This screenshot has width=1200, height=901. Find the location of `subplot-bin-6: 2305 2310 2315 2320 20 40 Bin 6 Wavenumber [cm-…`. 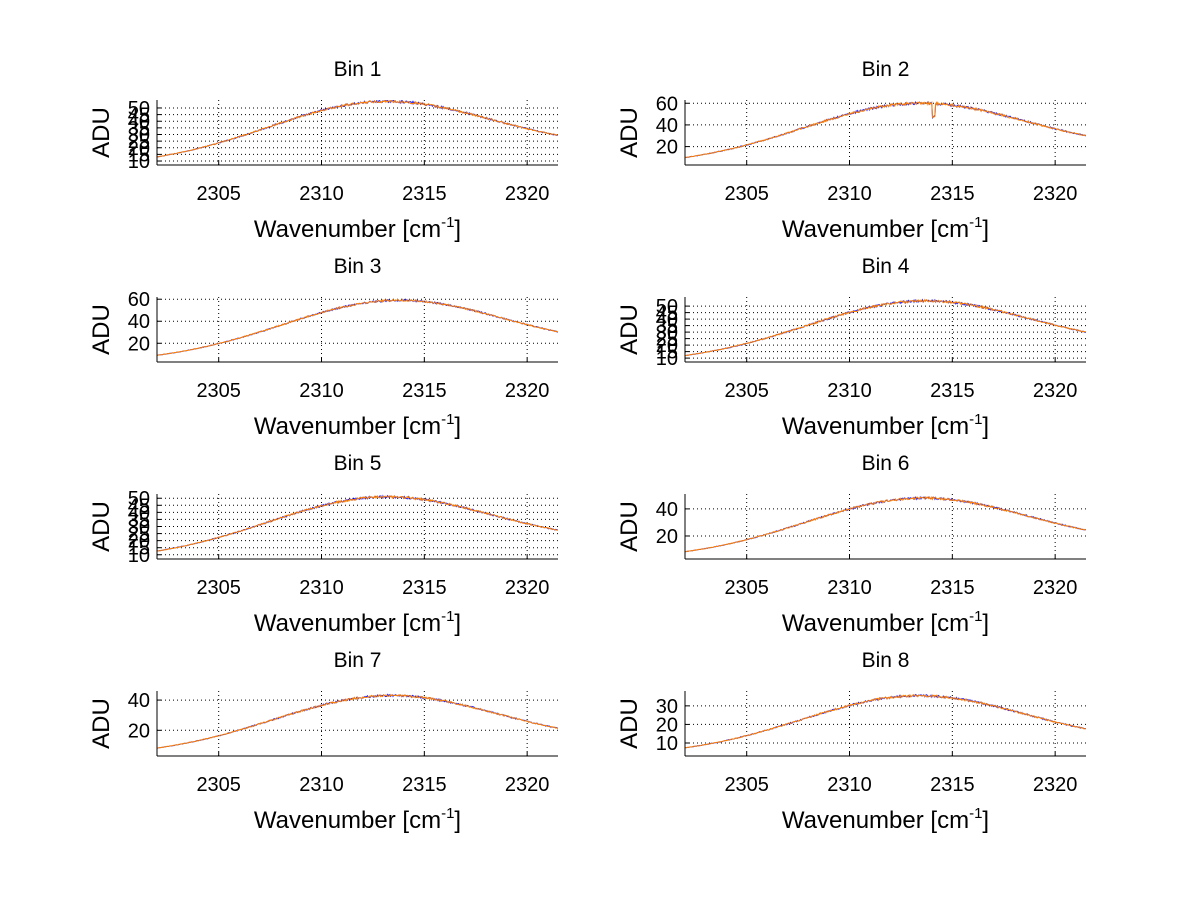

subplot-bin-6: 2305 2310 2315 2320 20 40 Bin 6 Wavenumber [cm-… is located at coordinates (851, 544).